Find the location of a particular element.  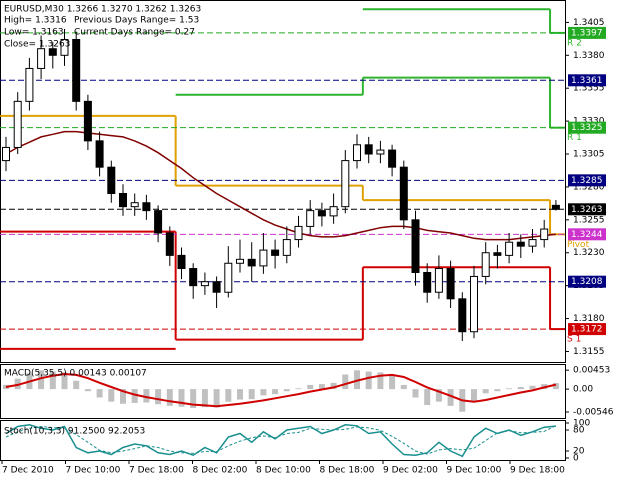

info-close: Close= 1.3263 is located at coordinates (37, 45).